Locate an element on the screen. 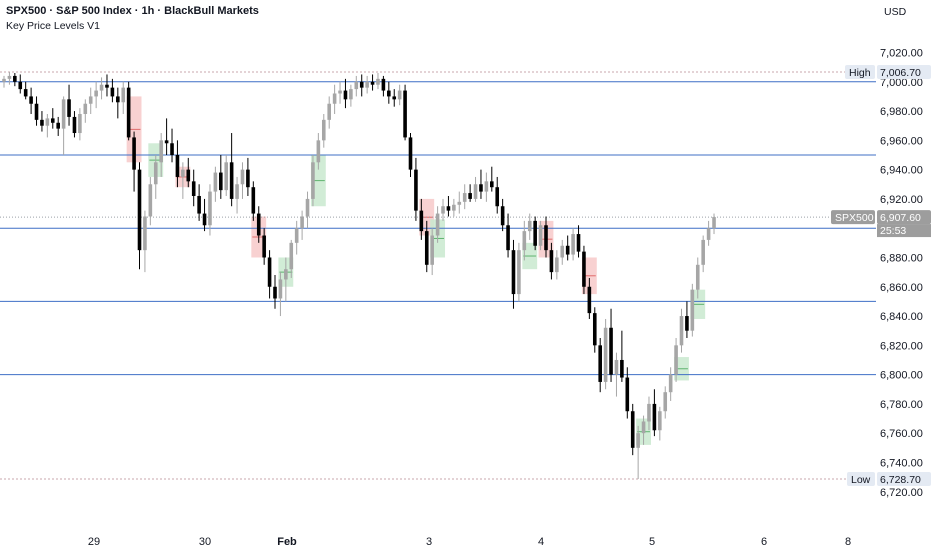 The width and height of the screenshot is (932, 550). currency-label: USD is located at coordinates (895, 12).